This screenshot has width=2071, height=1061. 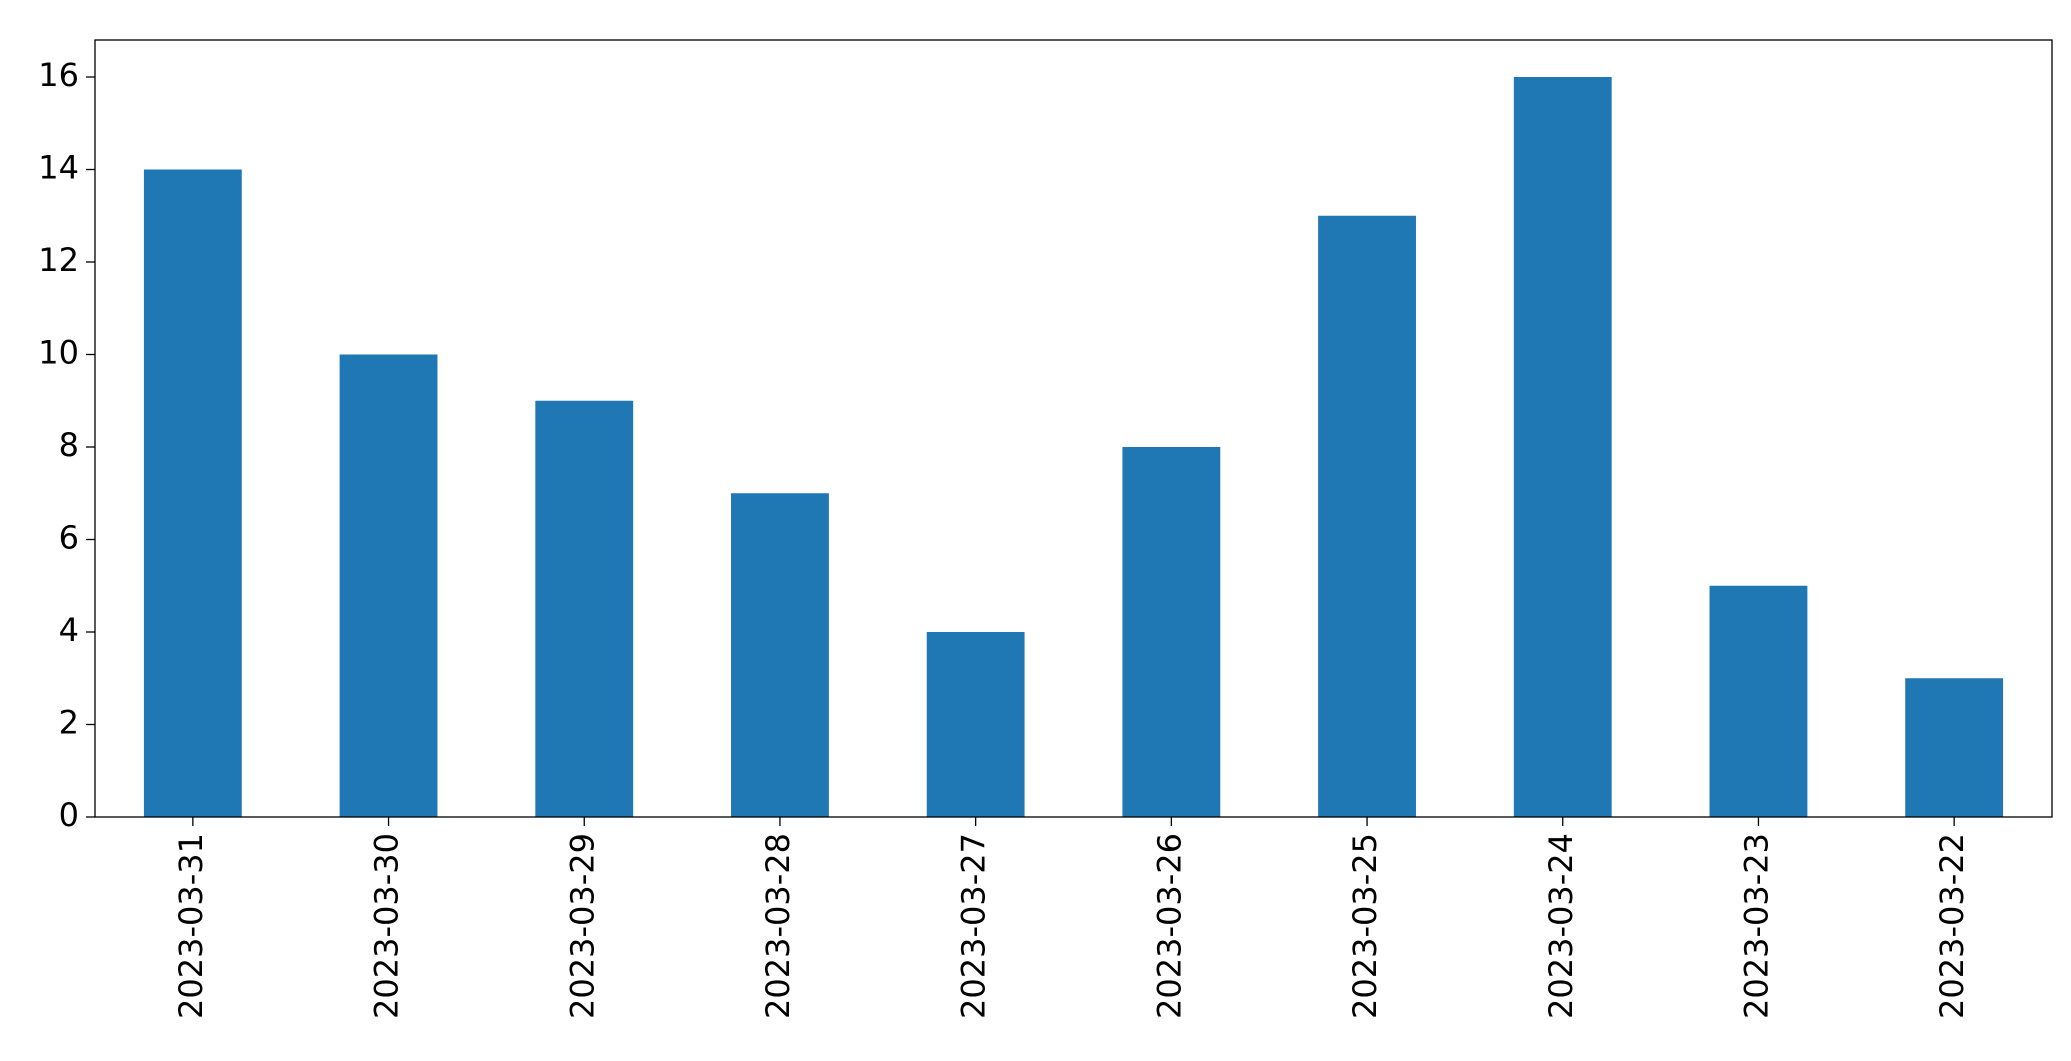 I want to click on x-tick-label: 2023-03-26, so click(x=1169, y=926).